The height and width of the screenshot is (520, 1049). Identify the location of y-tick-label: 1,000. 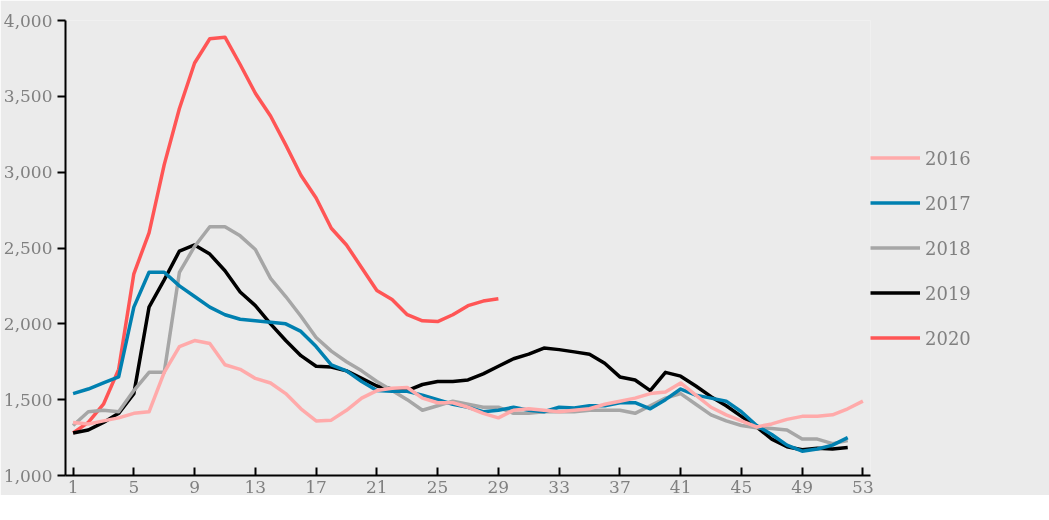
(28, 475).